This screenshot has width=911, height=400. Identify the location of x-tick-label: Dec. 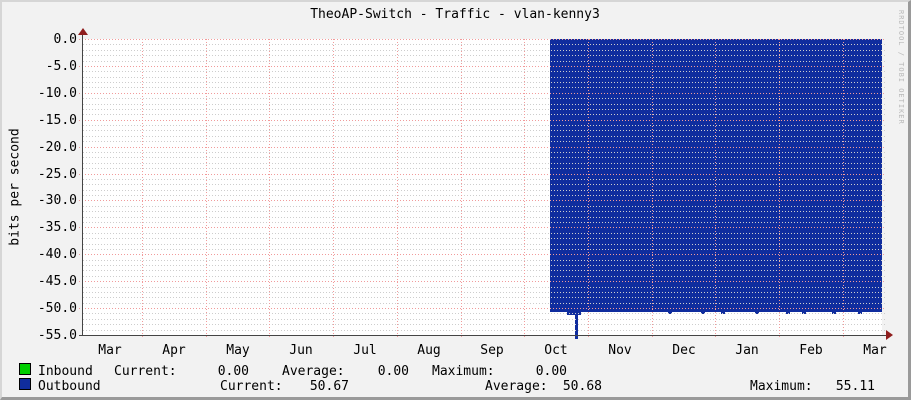
(684, 350).